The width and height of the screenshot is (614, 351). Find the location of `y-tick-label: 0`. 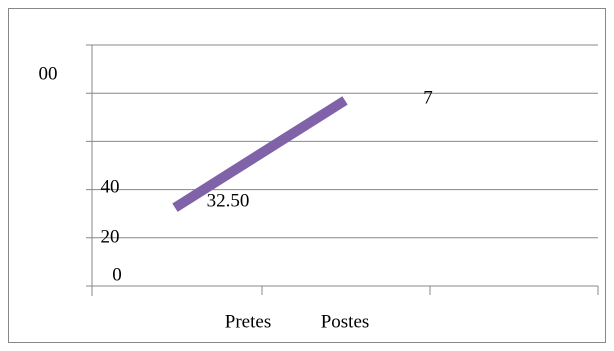

y-tick-label: 0 is located at coordinates (117, 274).